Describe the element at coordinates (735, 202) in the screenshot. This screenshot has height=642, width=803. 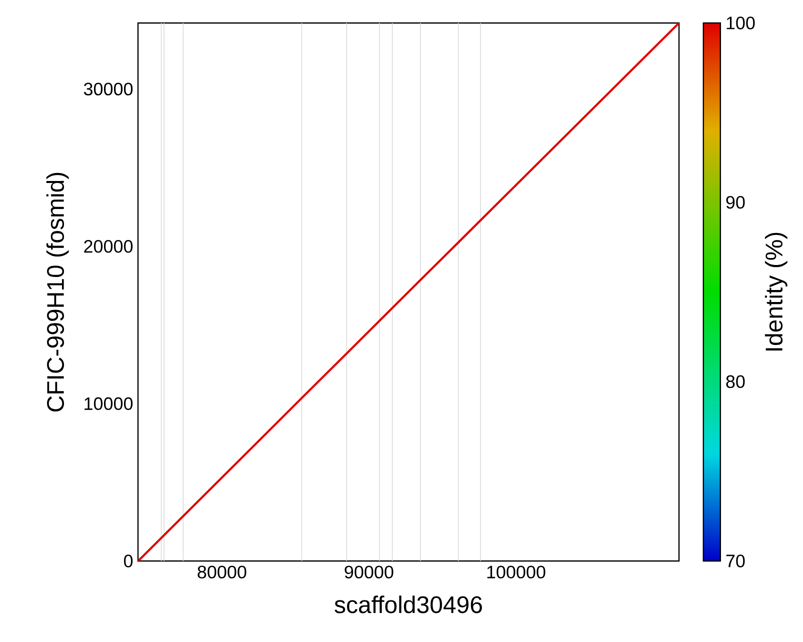
I see `color-bar-label: 90` at that location.